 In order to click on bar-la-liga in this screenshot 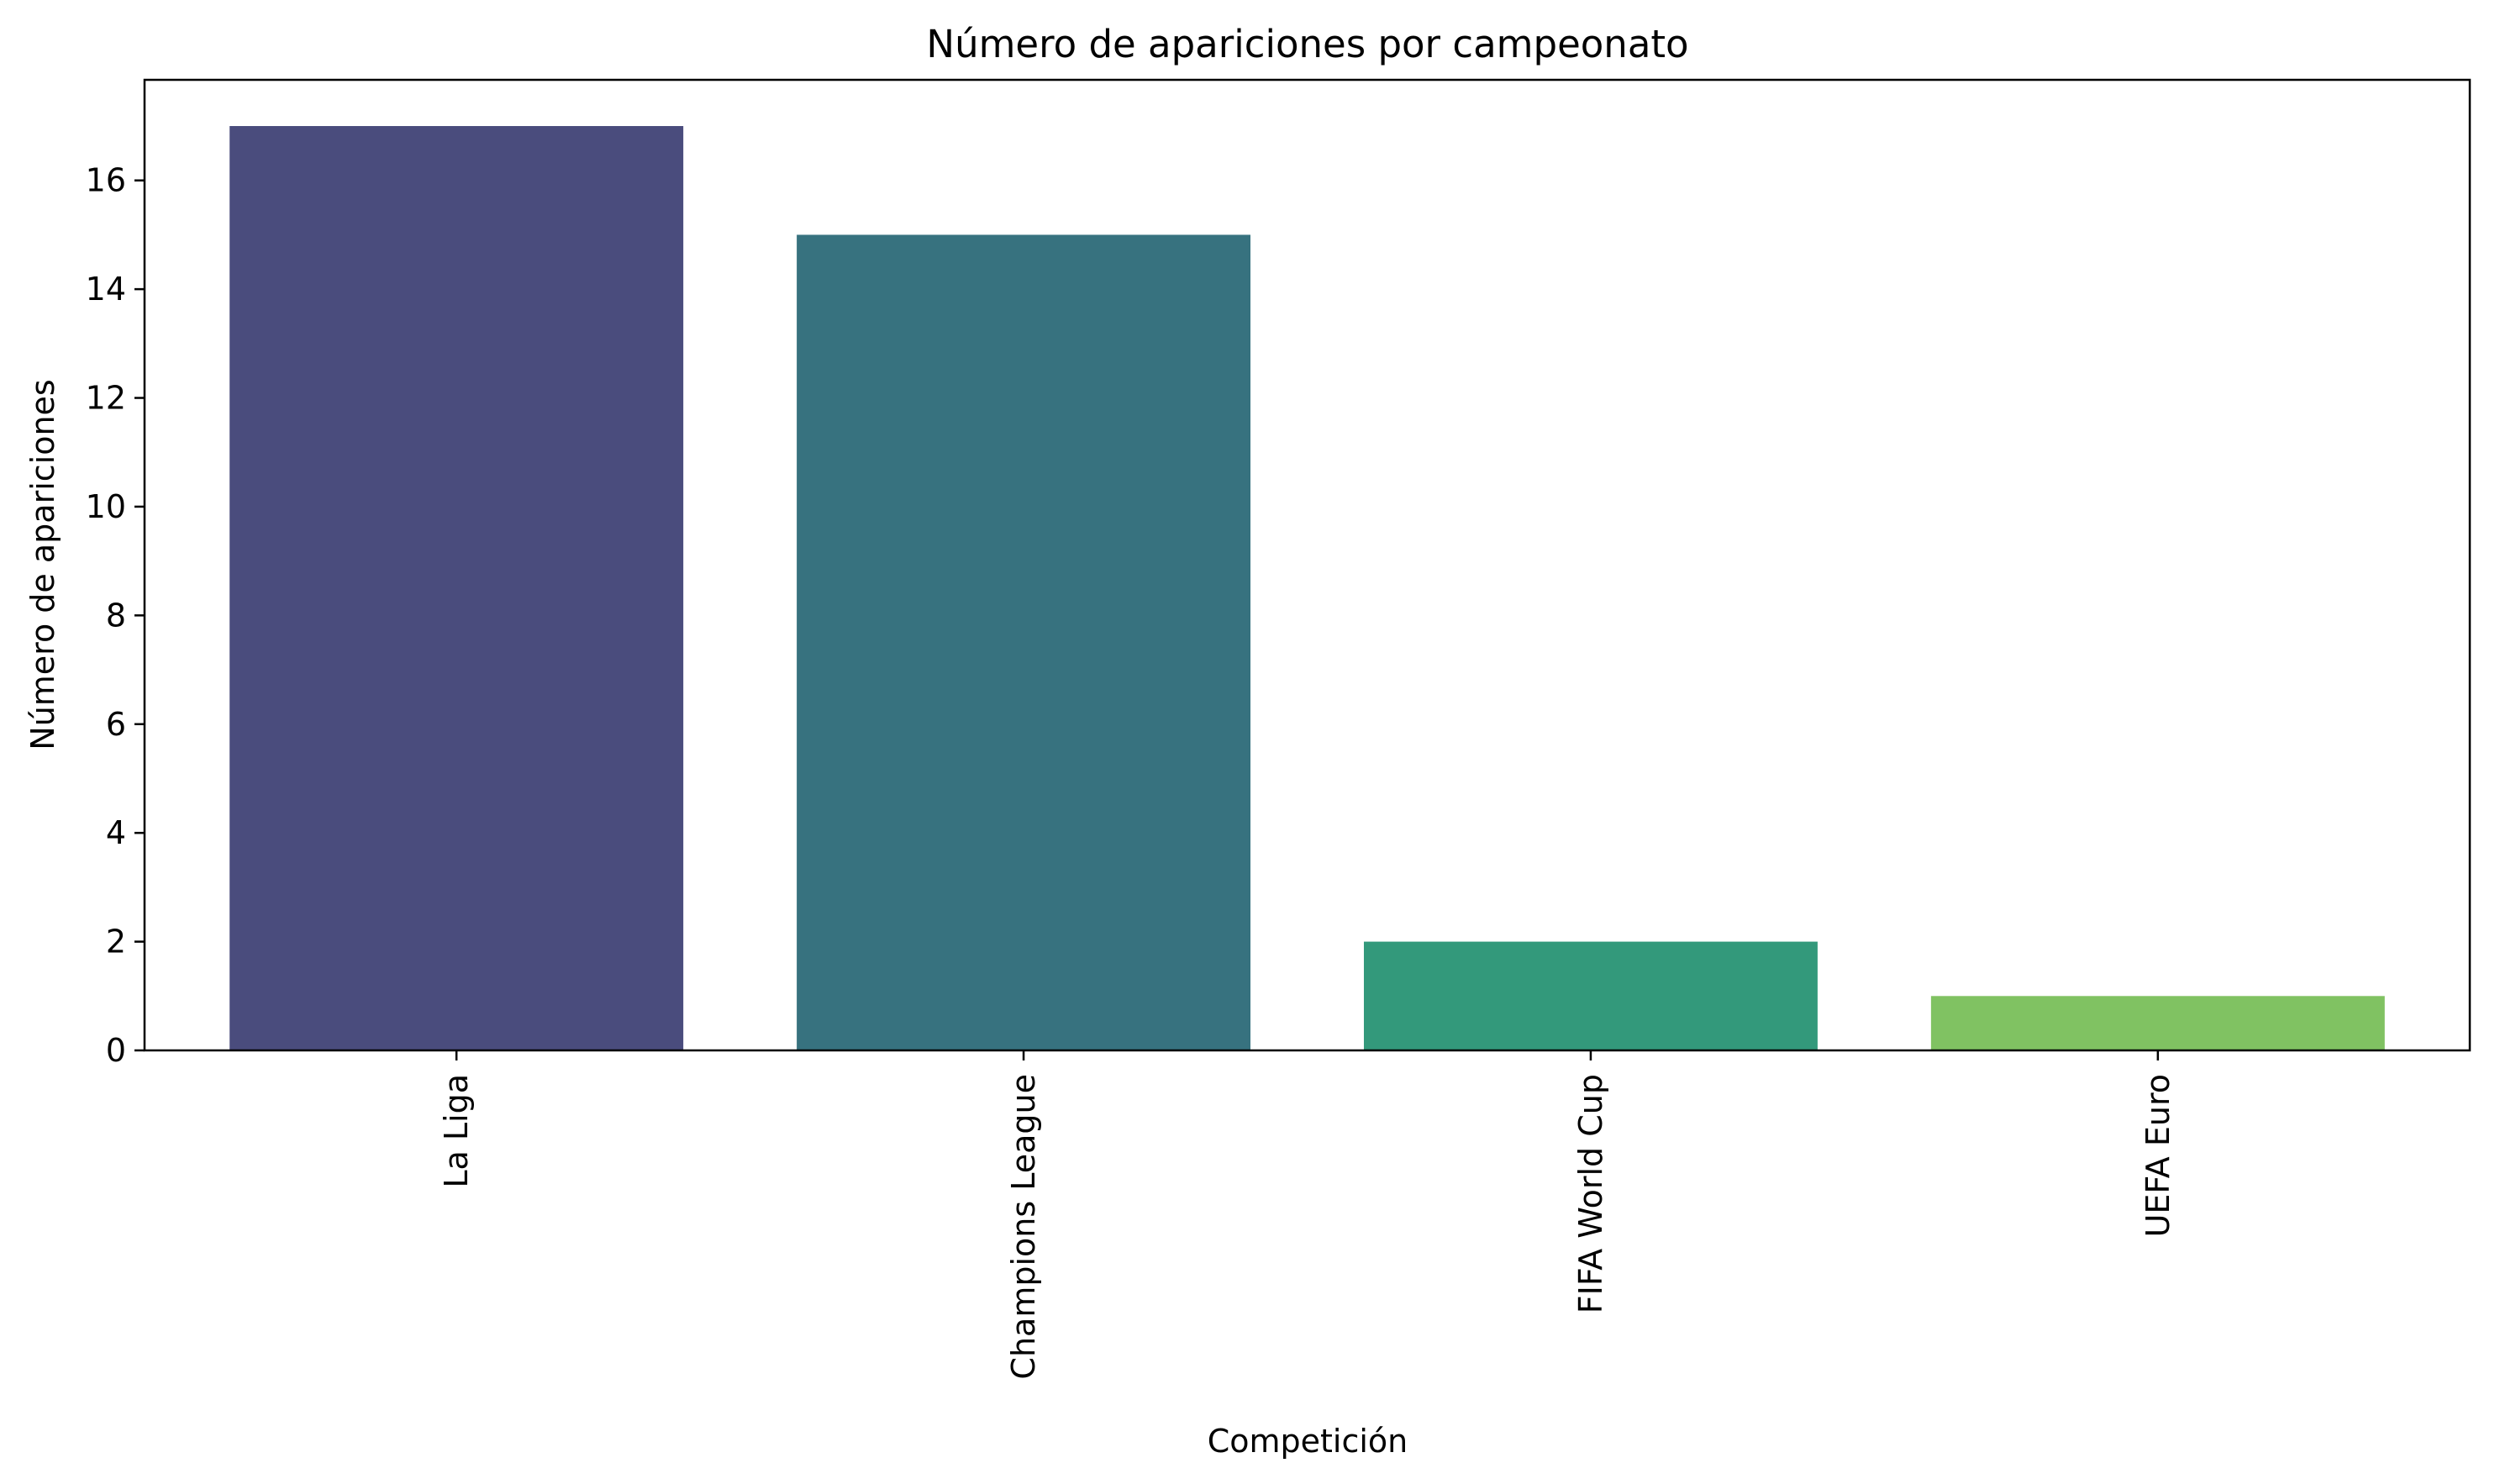, I will do `click(457, 588)`.